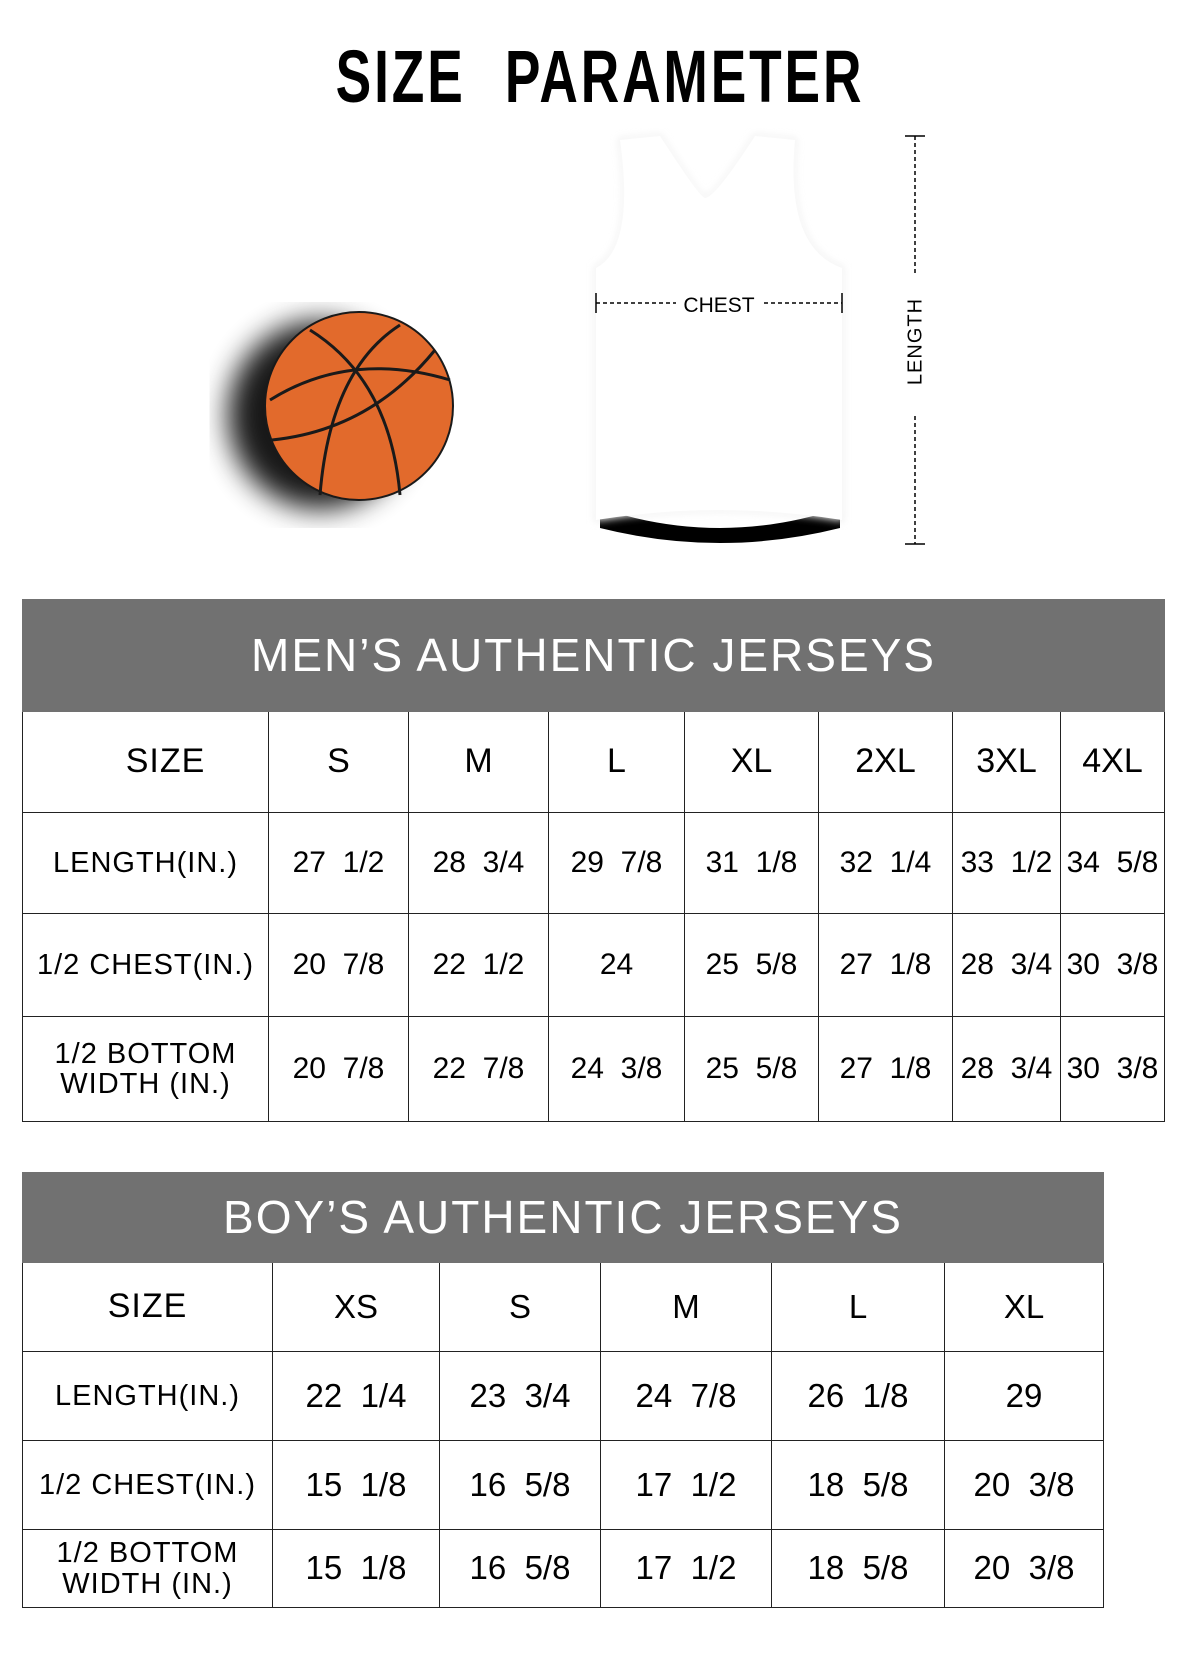  I want to click on table-row: SIZE XS S M L XL, so click(563, 1307).